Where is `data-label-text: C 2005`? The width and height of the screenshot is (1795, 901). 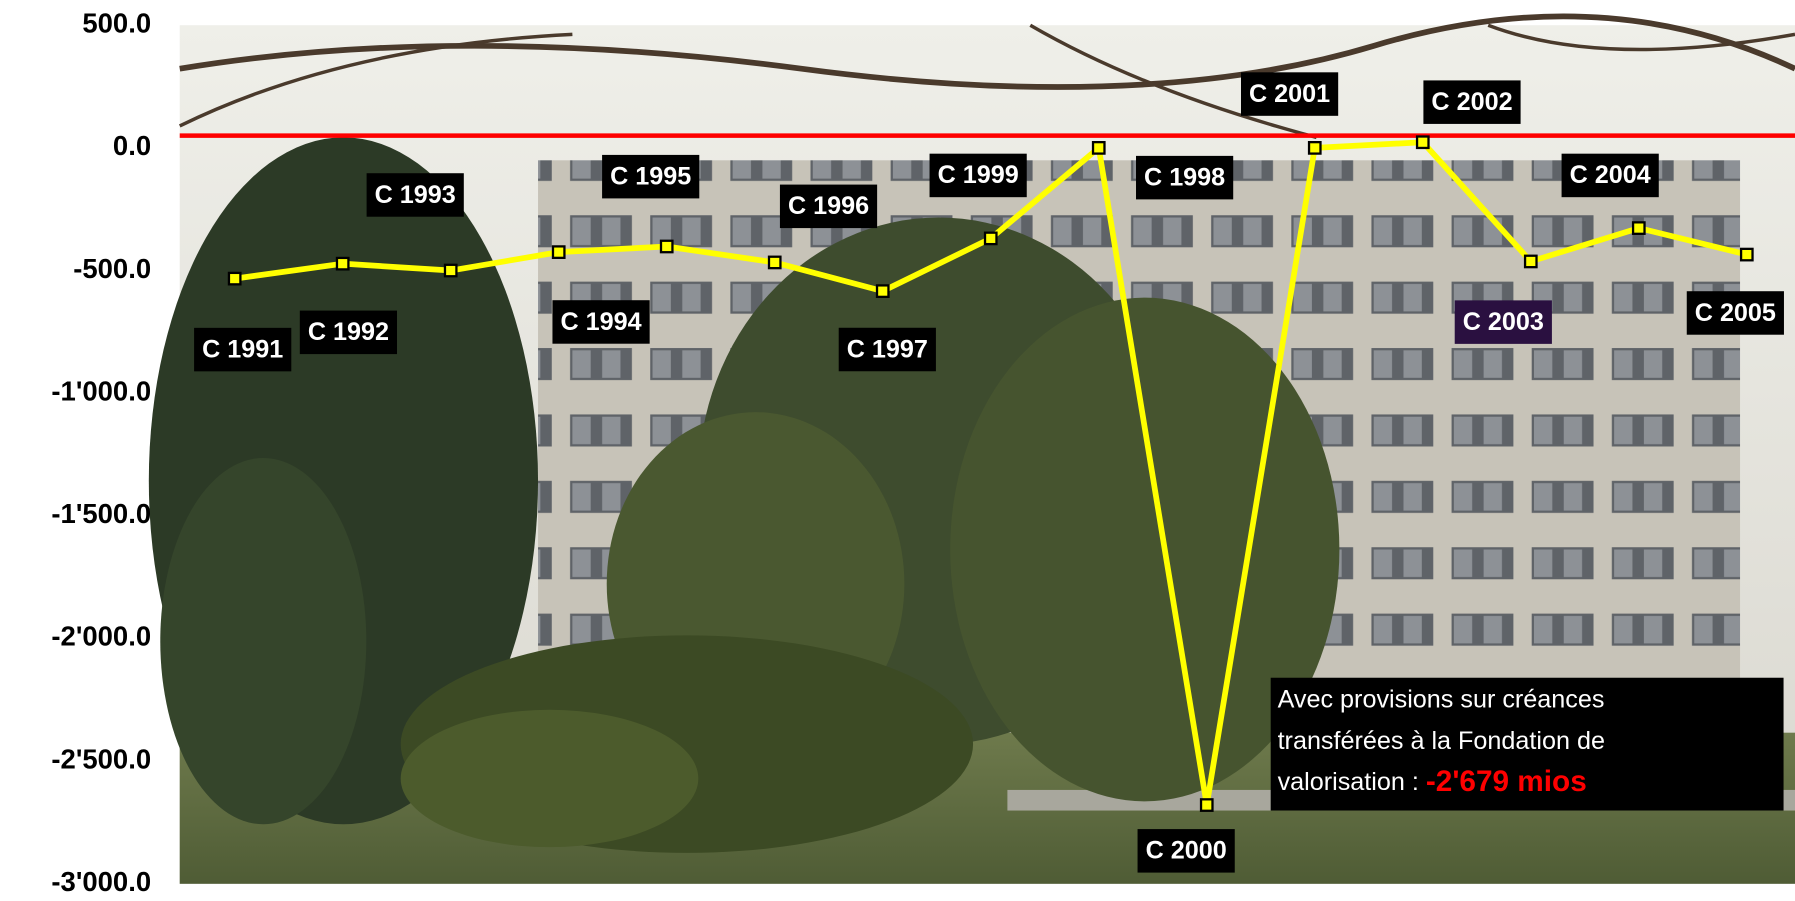 data-label-text: C 2005 is located at coordinates (1735, 313).